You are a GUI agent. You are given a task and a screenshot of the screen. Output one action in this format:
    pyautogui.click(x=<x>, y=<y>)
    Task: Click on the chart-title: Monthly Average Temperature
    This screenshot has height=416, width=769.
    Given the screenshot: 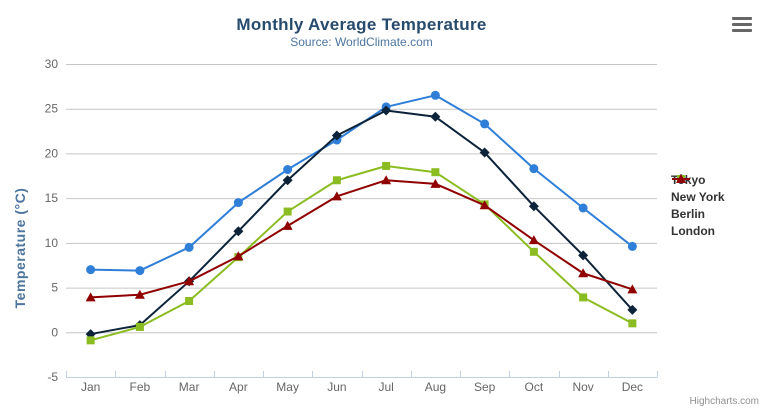 What is the action you would take?
    pyautogui.click(x=361, y=24)
    